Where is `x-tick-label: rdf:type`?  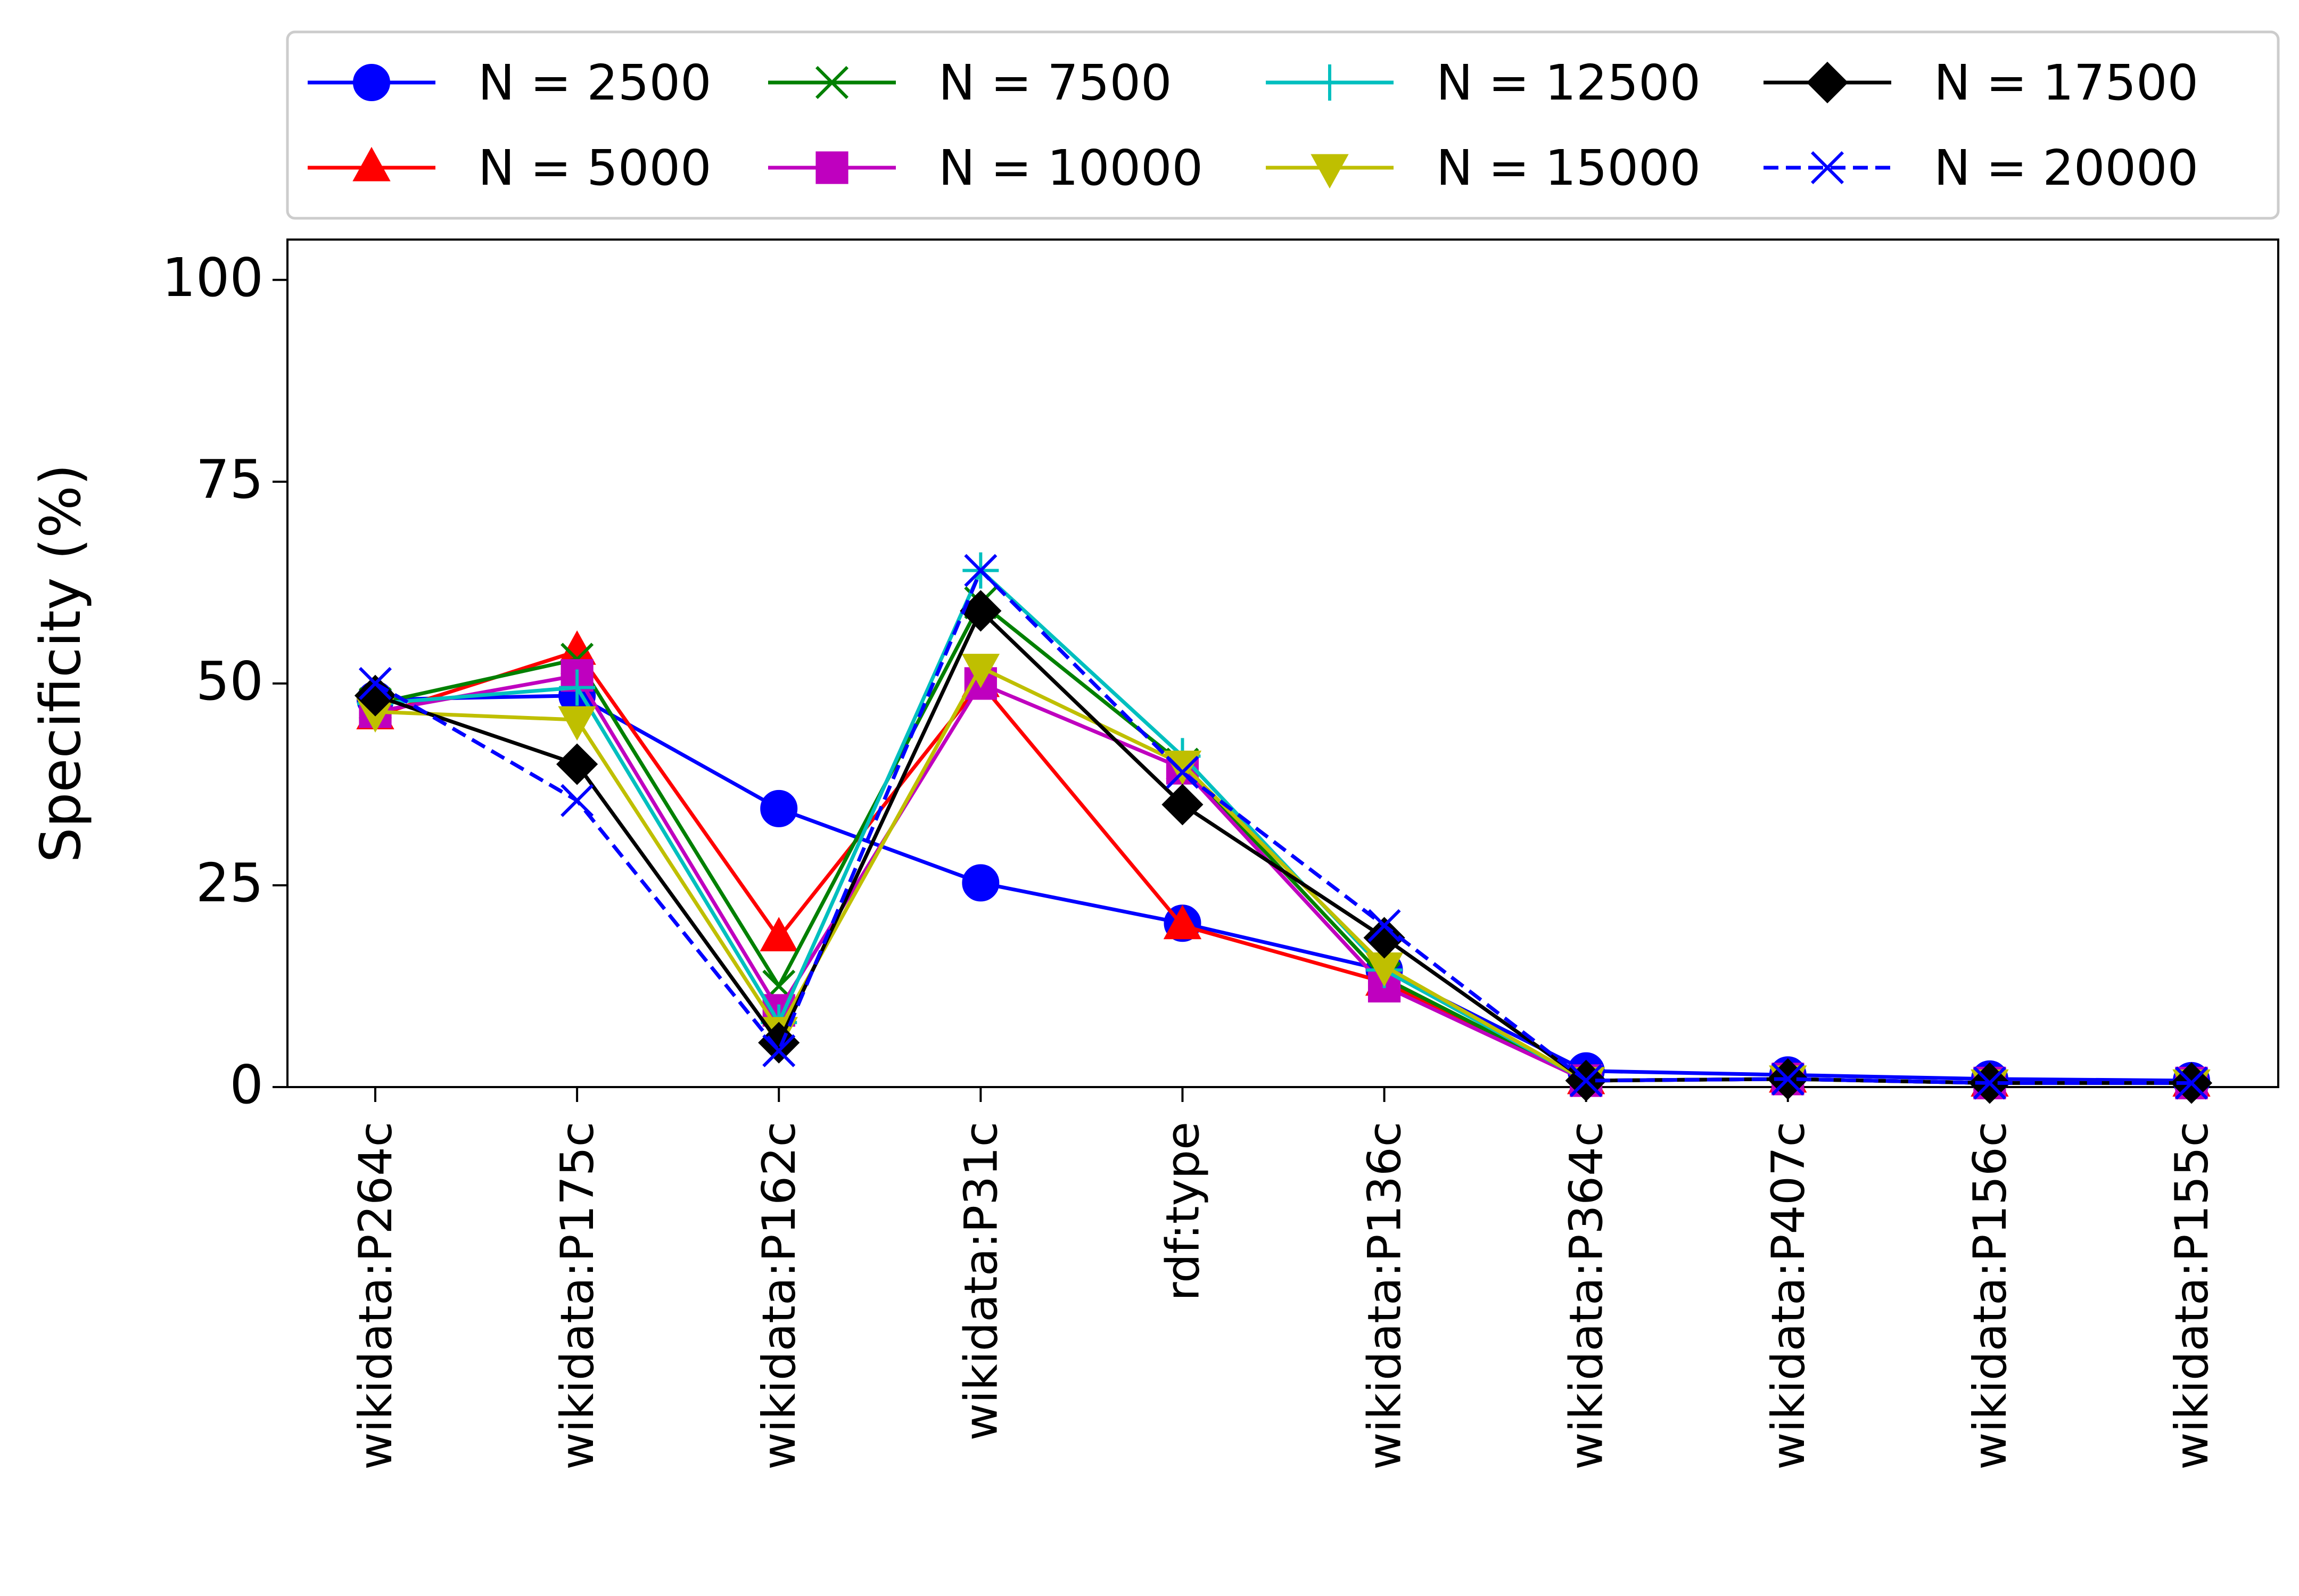
x-tick-label: rdf:type is located at coordinates (1182, 1212).